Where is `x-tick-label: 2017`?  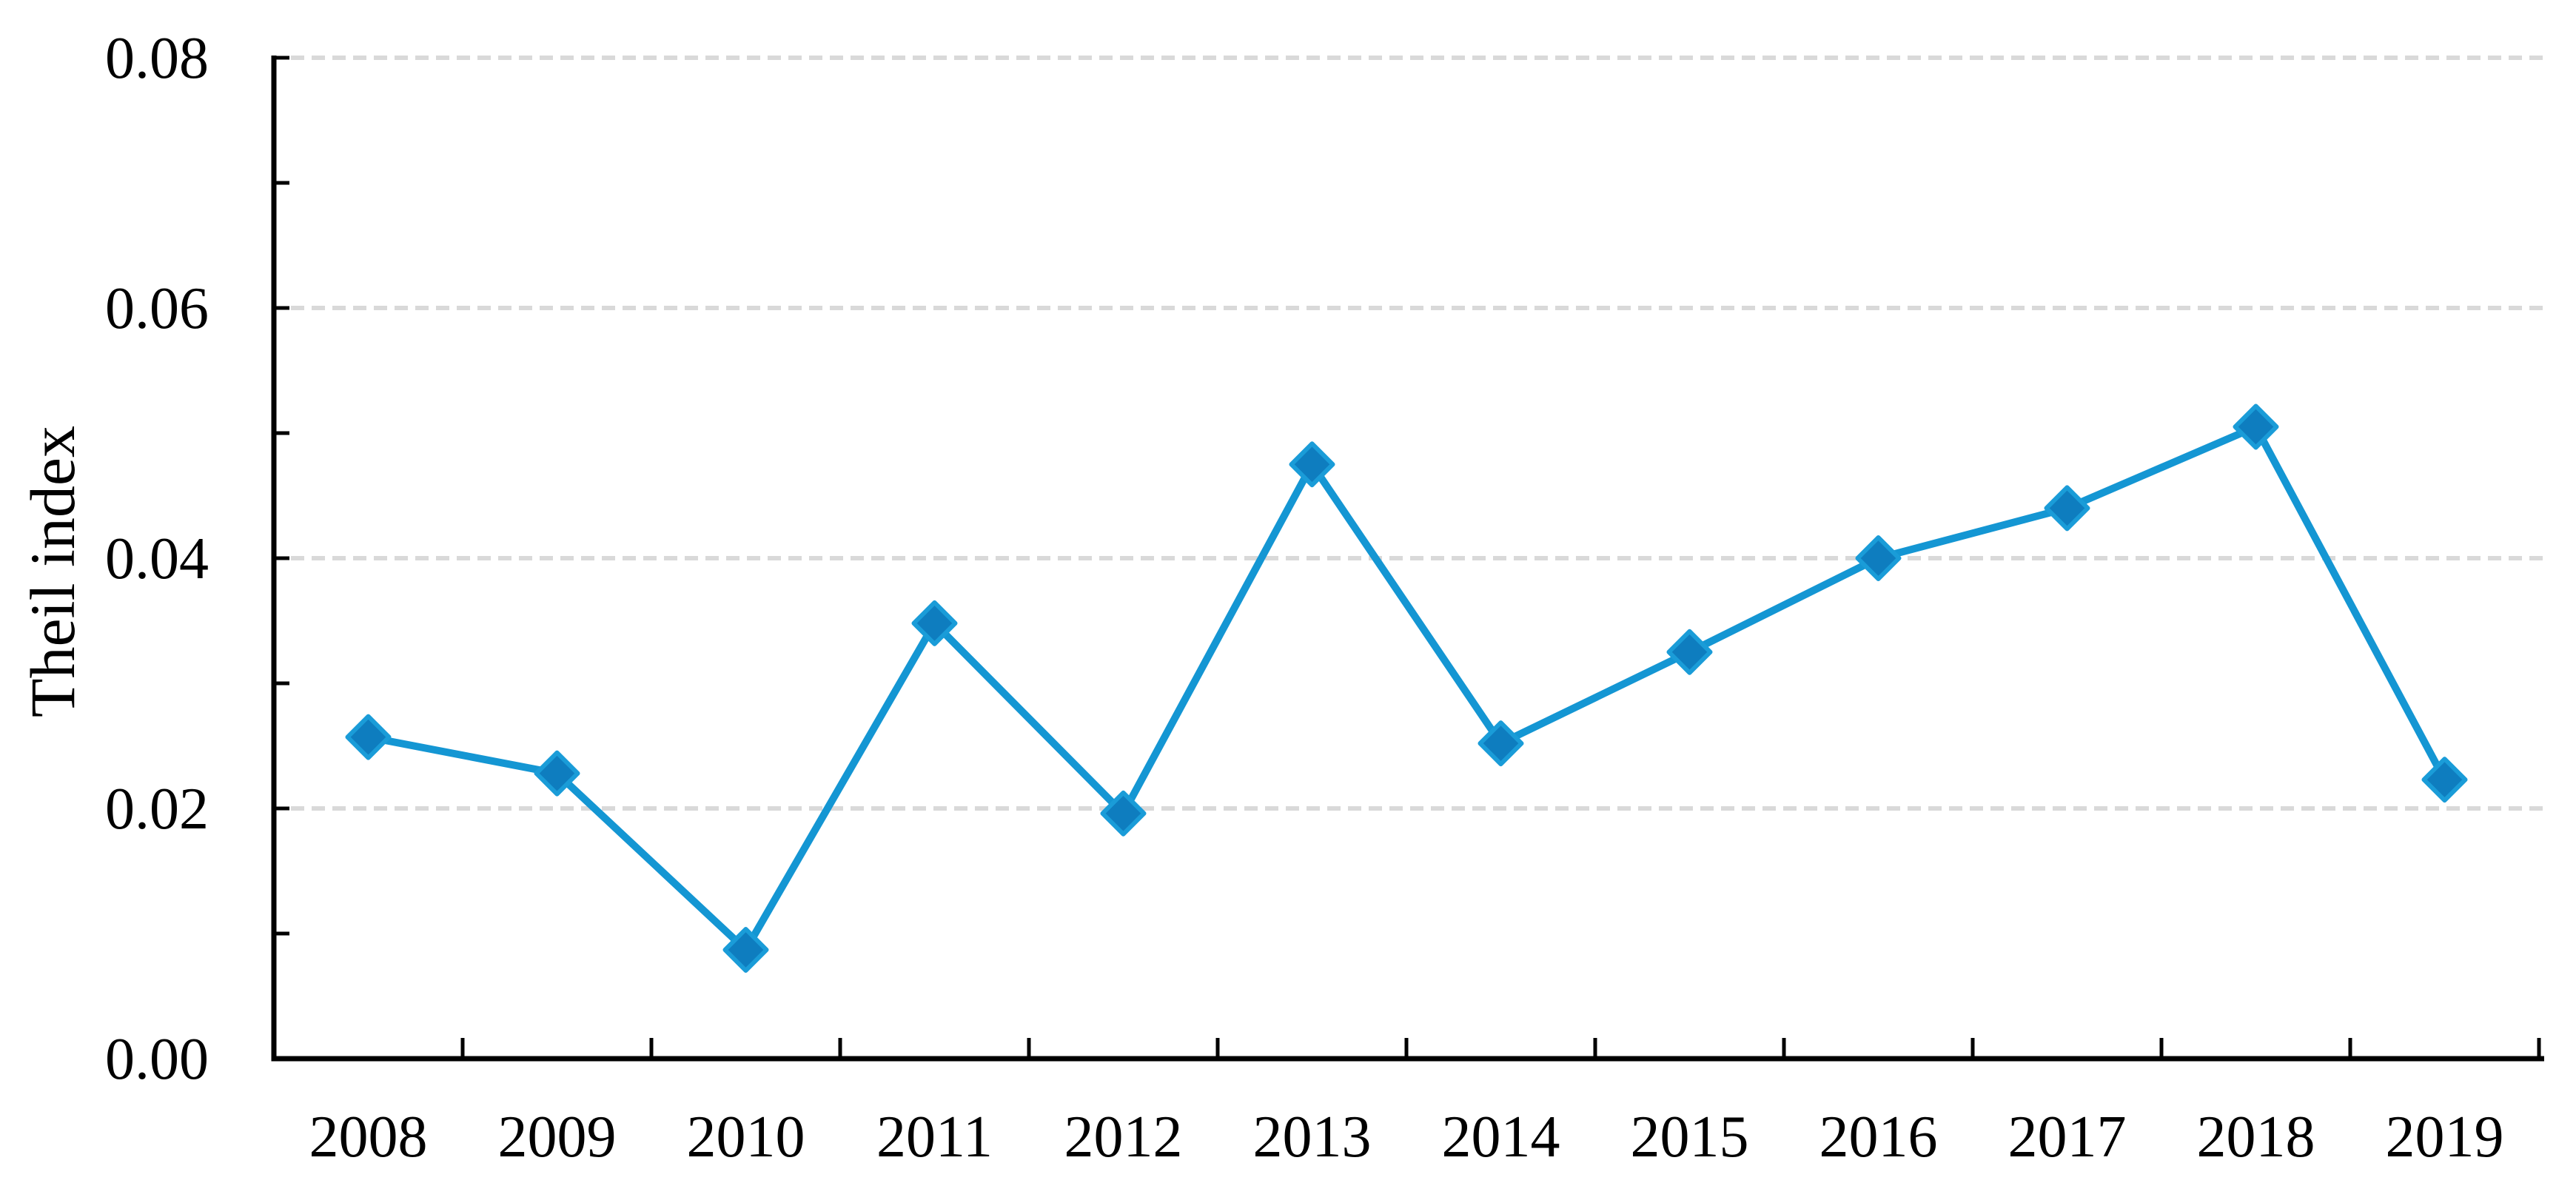 x-tick-label: 2017 is located at coordinates (2067, 1137).